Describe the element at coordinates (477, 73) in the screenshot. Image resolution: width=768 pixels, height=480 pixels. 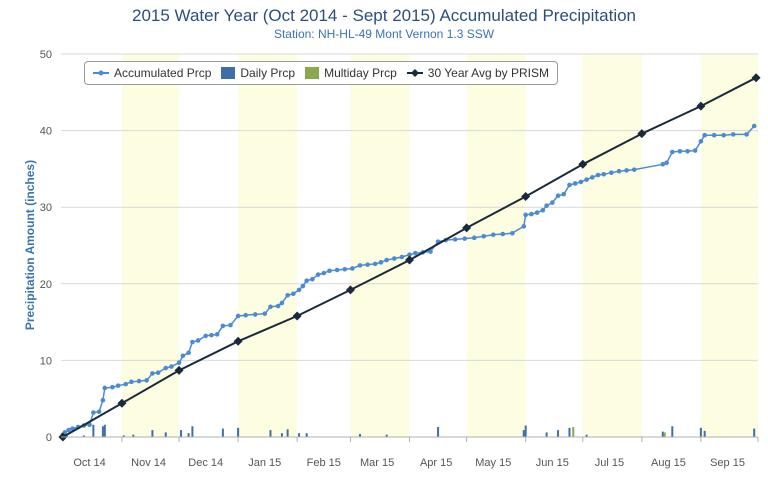
I see `legend-item-average: 30 Year Avg by PRISM` at that location.